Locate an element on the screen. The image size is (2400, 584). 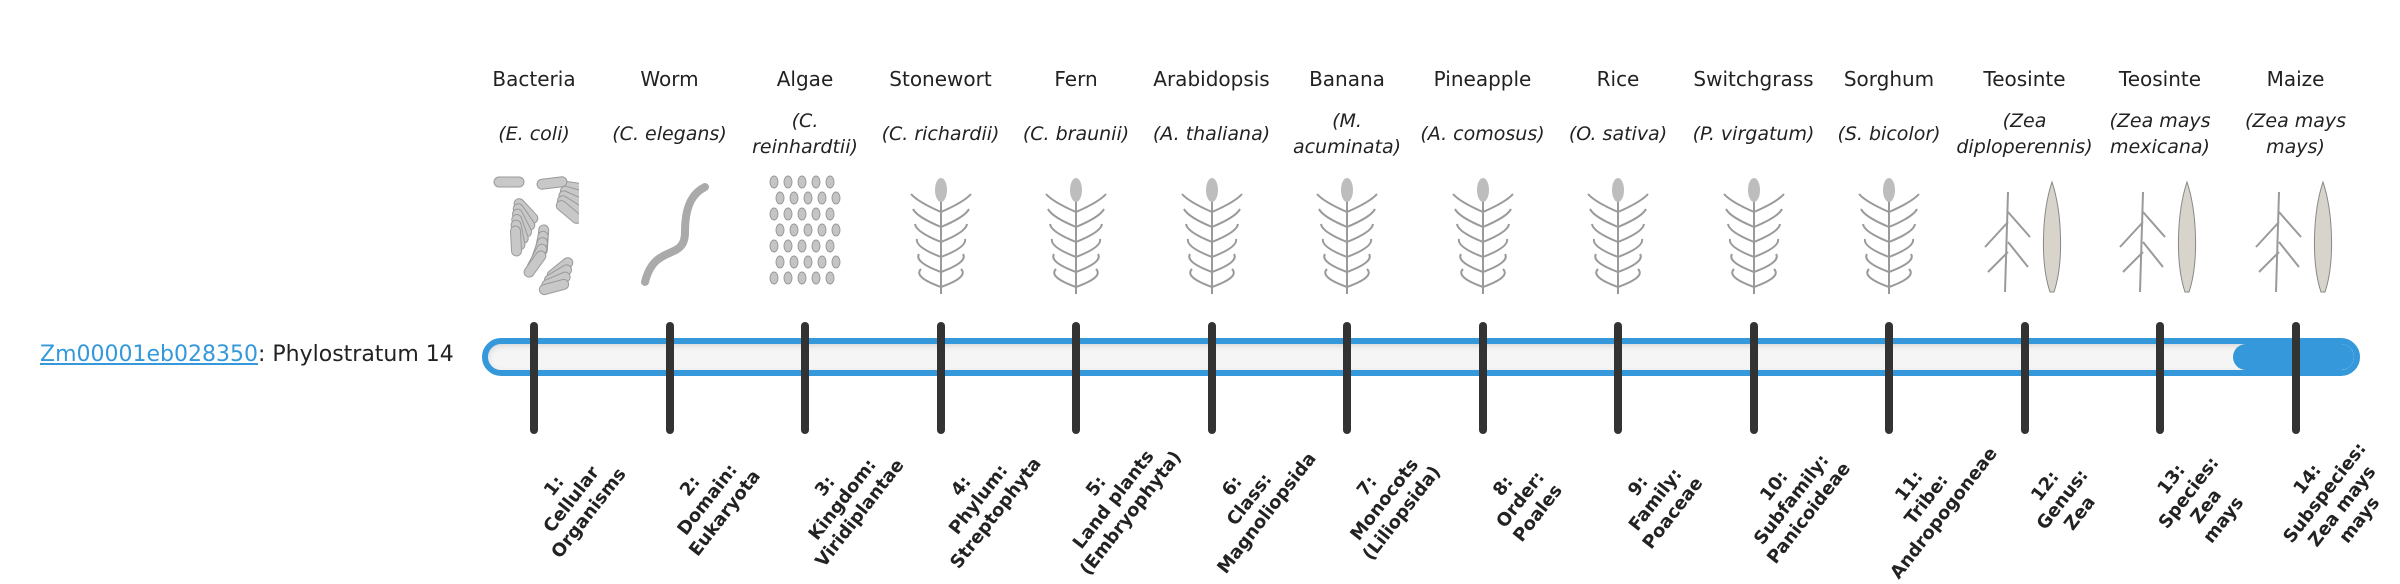
scientific-name-text: P. virgatum is located at coordinates (1753, 134).